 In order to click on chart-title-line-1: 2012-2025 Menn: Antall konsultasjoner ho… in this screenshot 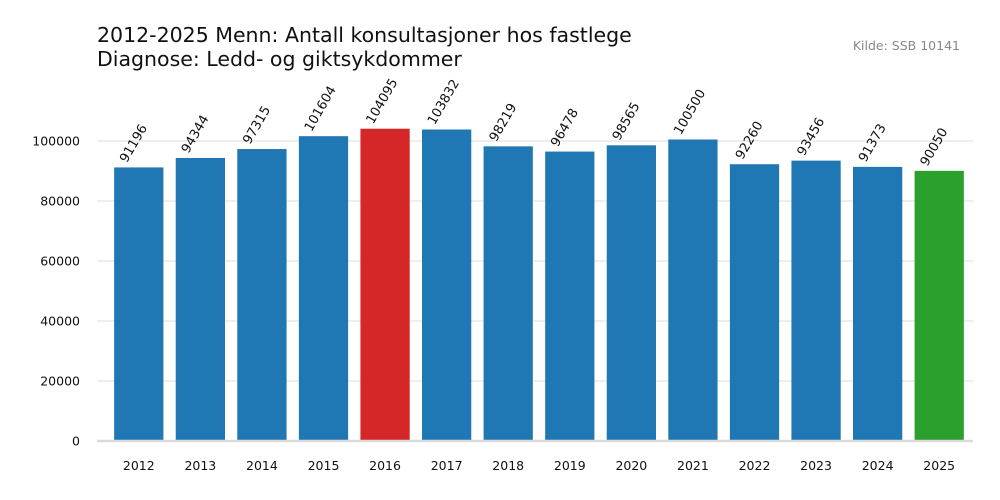, I will do `click(364, 35)`.